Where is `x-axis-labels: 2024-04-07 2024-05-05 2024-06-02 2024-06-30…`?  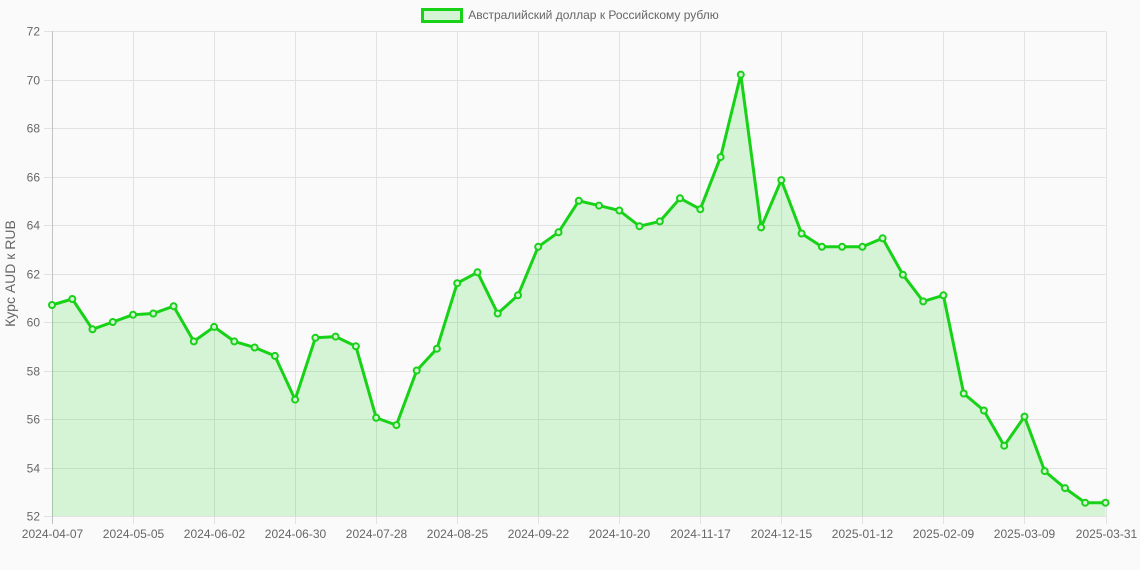 x-axis-labels: 2024-04-07 2024-05-05 2024-06-02 2024-06-30… is located at coordinates (580, 534).